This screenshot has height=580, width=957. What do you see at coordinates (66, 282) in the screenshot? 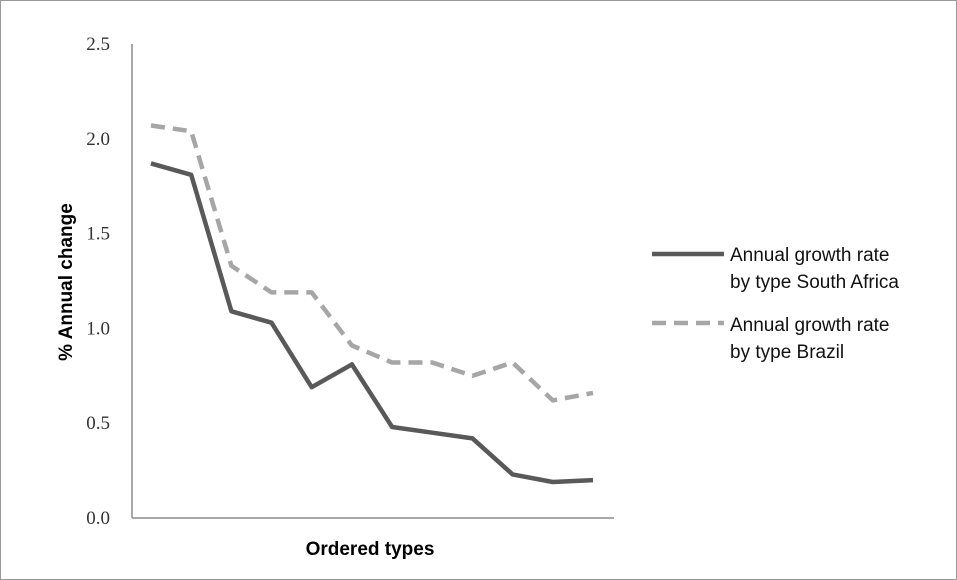
I see `y-axis-title: % Annual change` at bounding box center [66, 282].